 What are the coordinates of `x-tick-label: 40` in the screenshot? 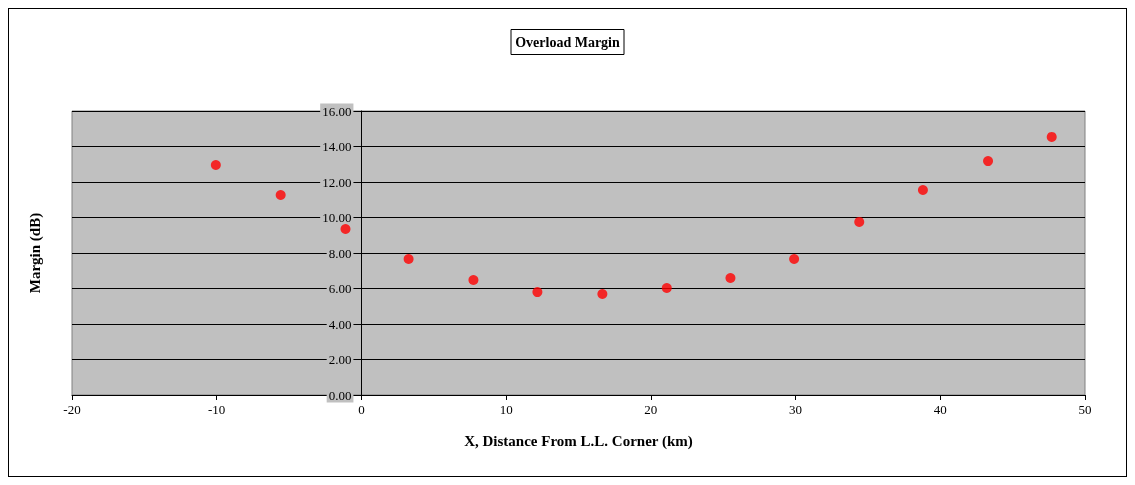 It's located at (940, 409).